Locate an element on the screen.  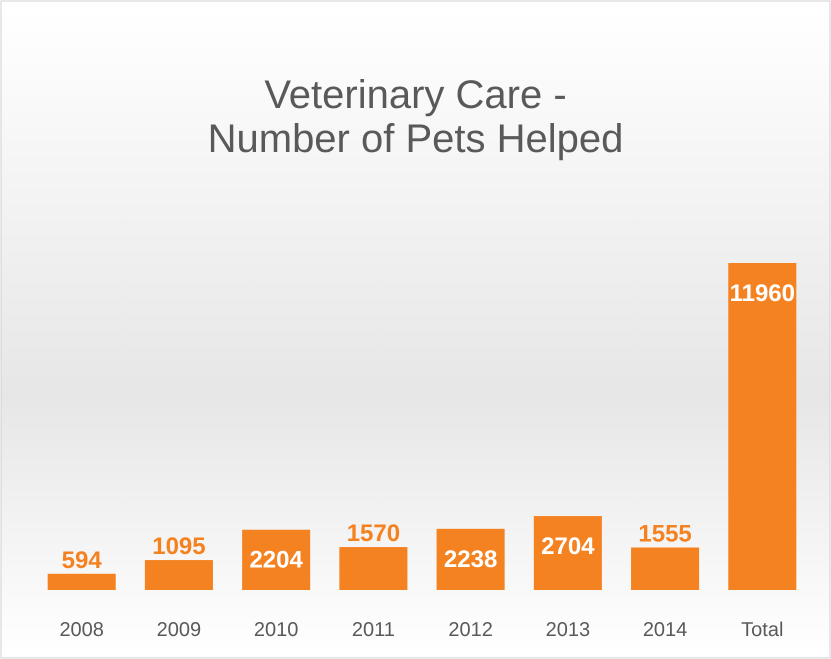
data-label: 2204 is located at coordinates (276, 560).